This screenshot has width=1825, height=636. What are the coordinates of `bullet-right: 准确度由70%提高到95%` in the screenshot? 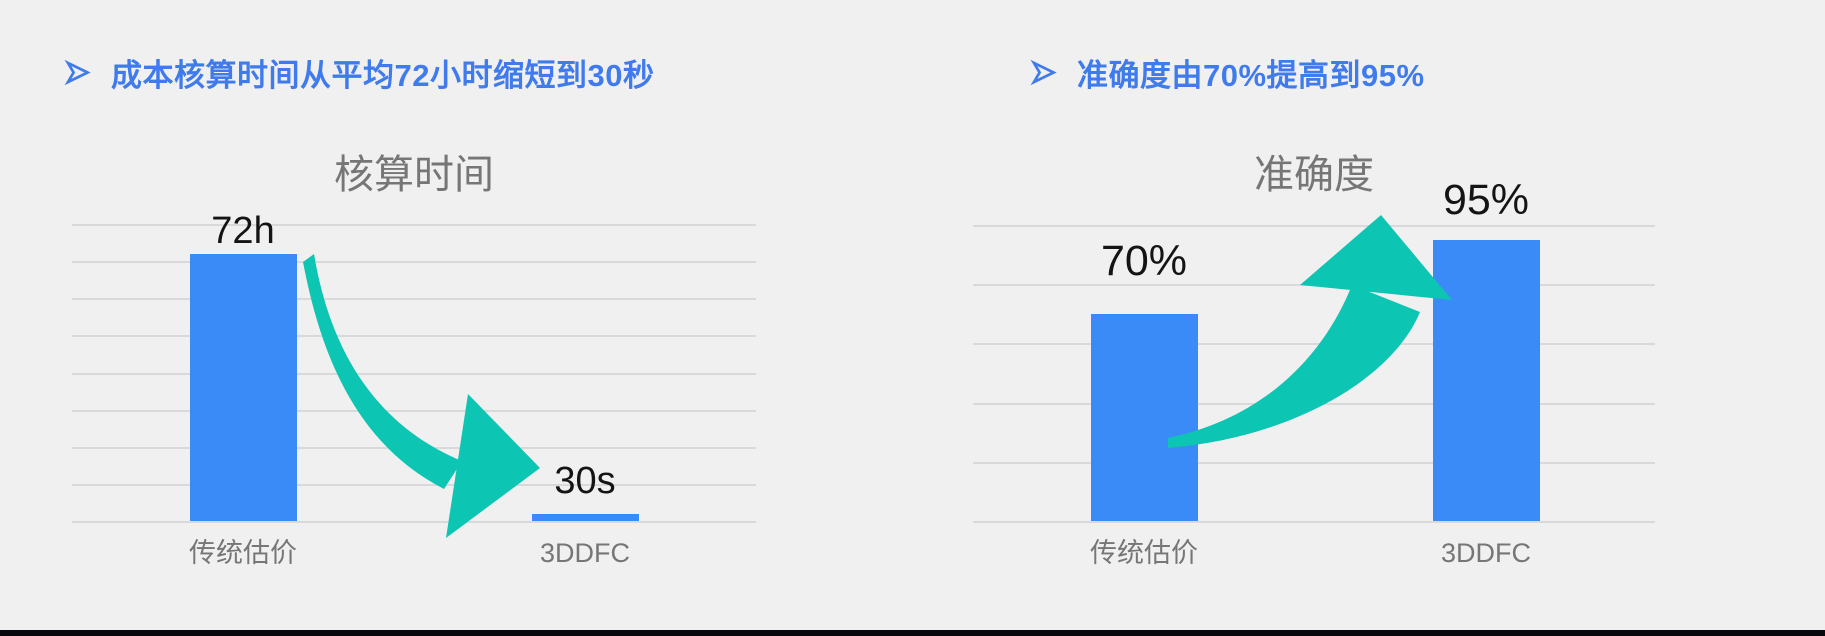 It's located at (1227, 72).